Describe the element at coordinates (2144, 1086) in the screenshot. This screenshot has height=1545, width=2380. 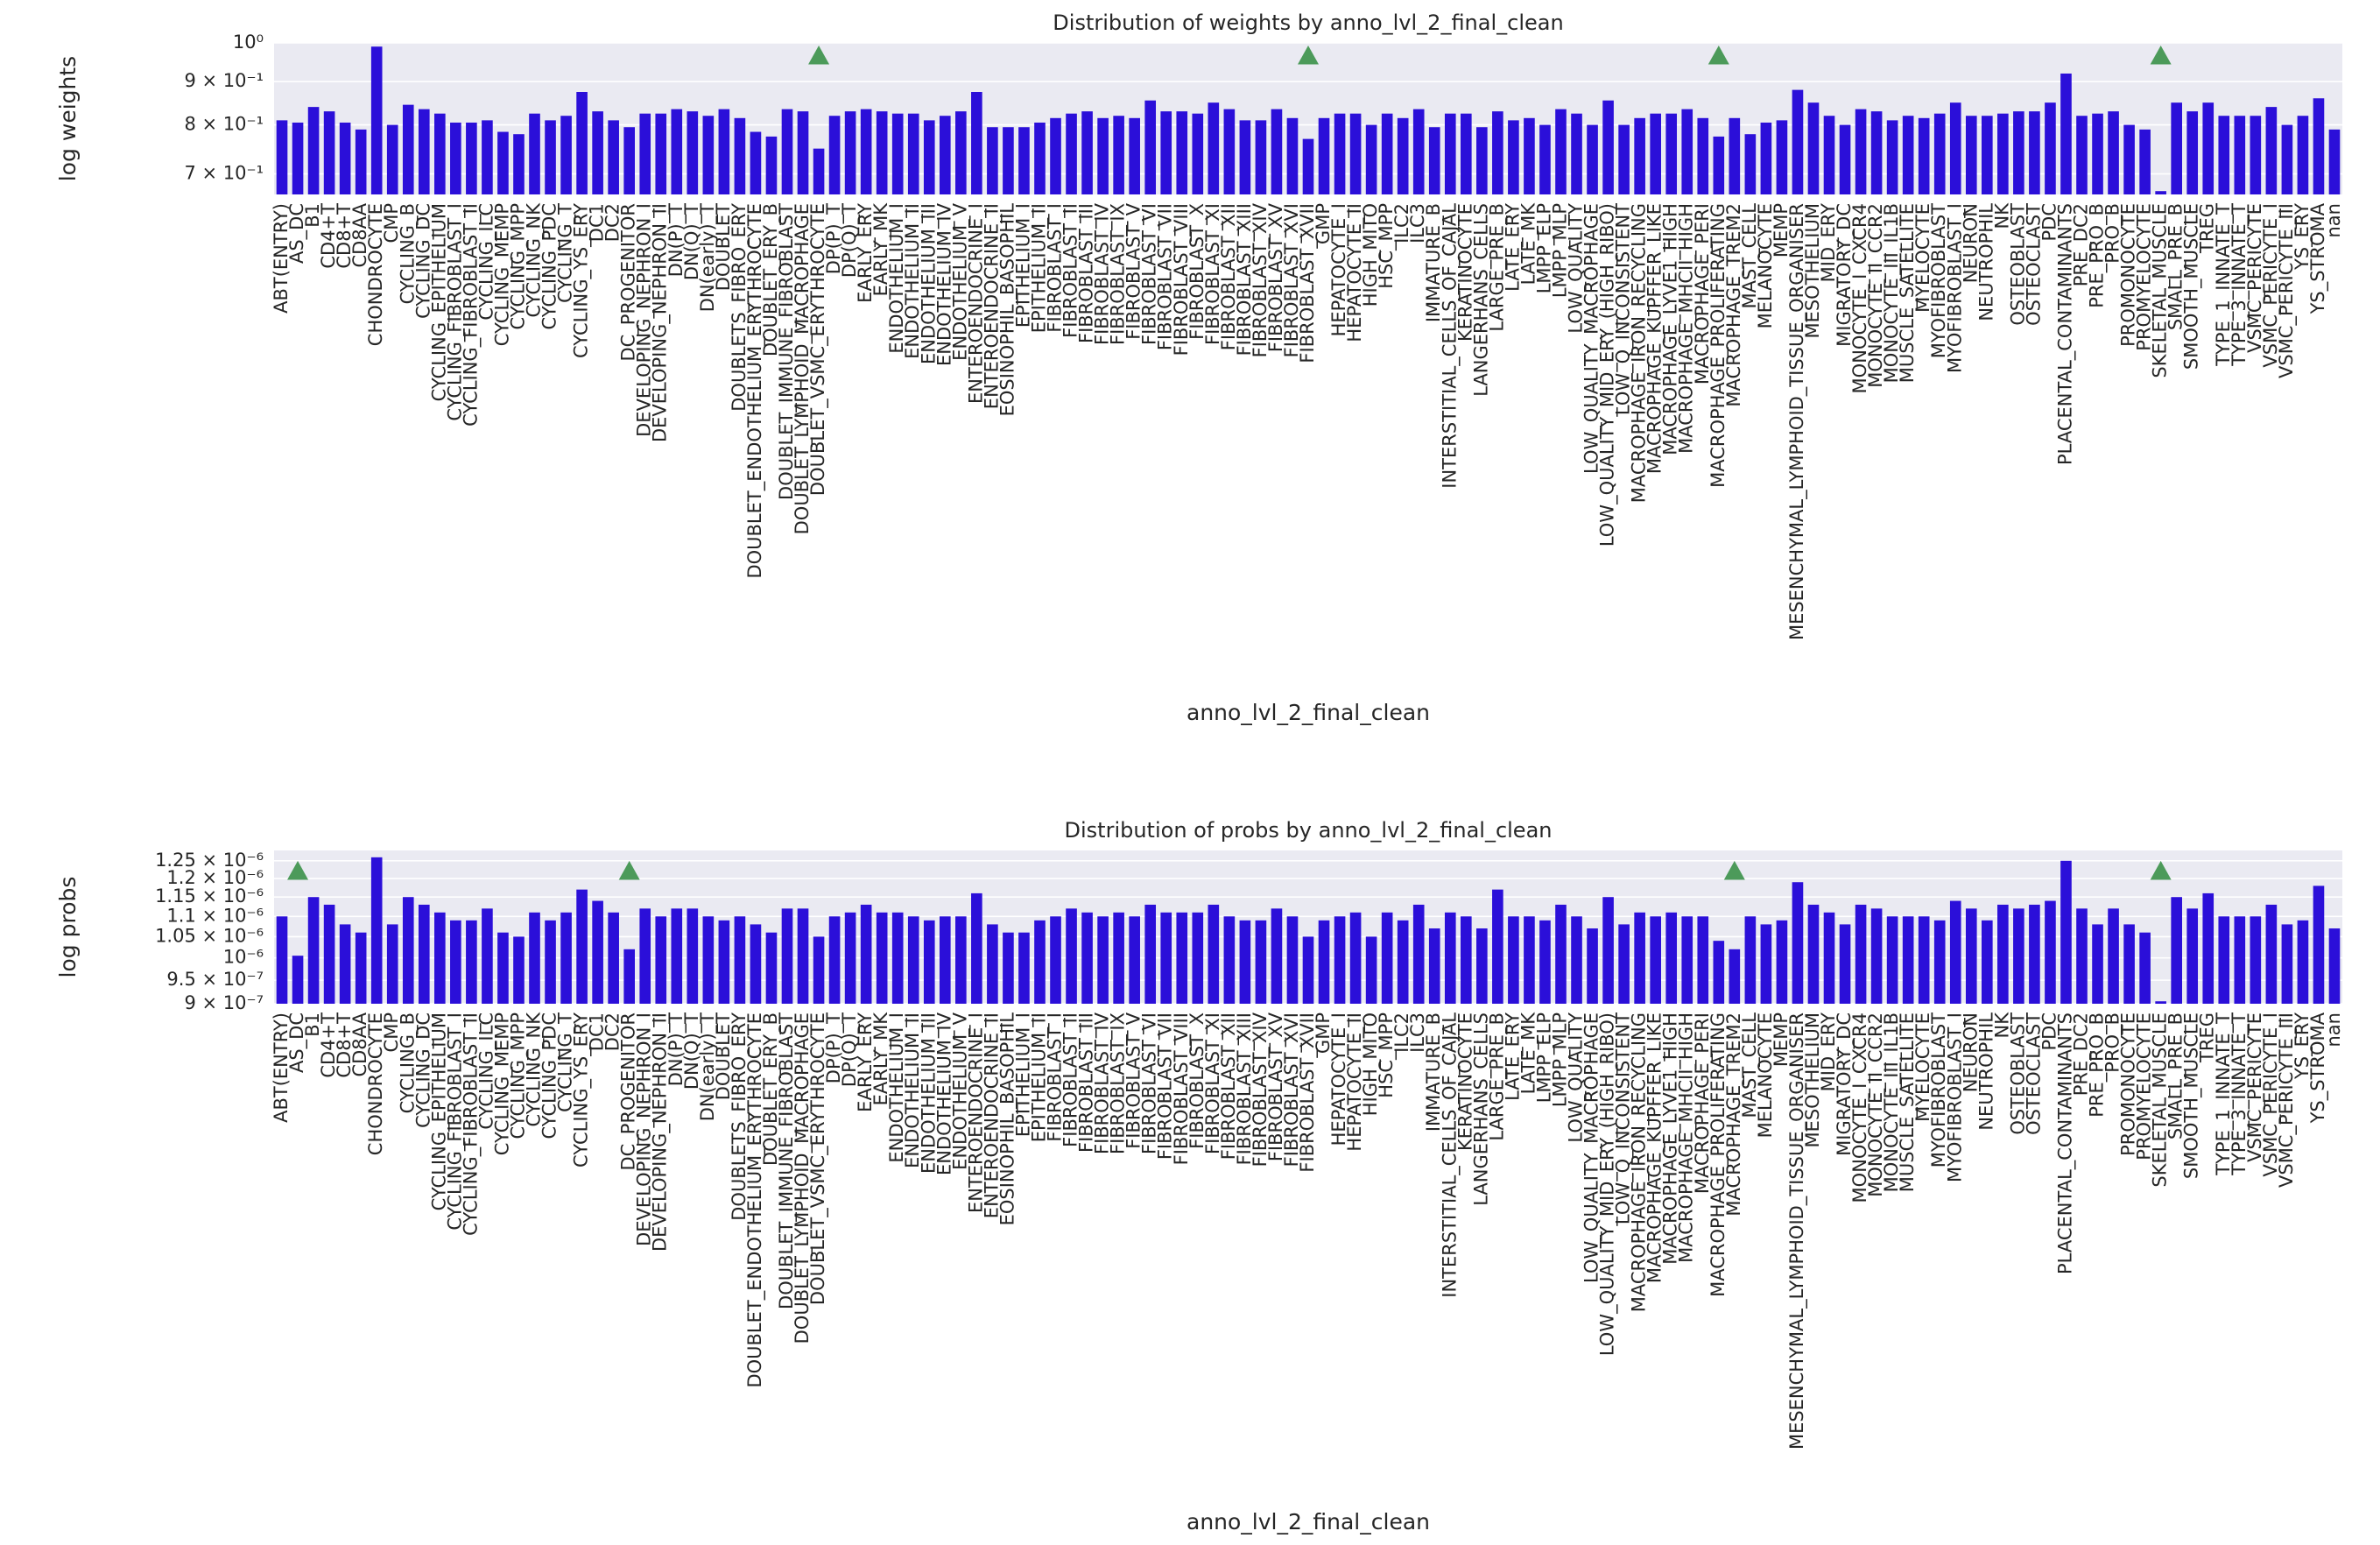
I see `x-tick-label: PROMYELOCYTE` at that location.